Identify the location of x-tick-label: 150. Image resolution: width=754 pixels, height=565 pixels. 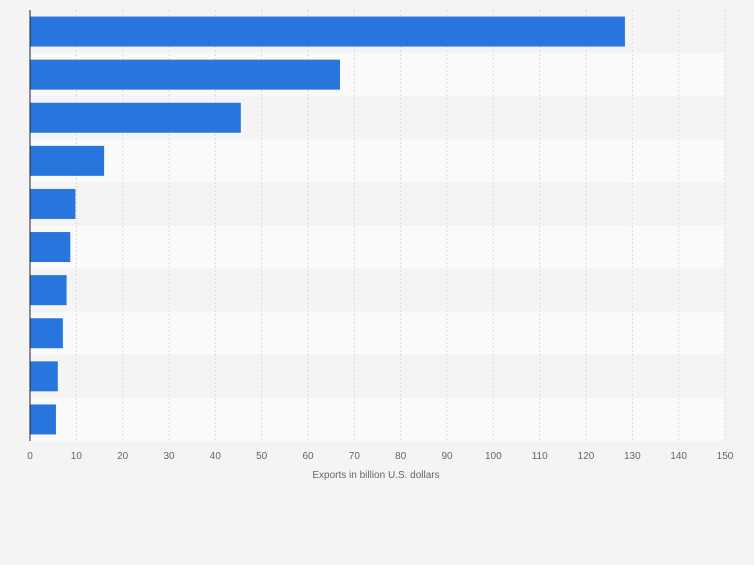
(725, 456).